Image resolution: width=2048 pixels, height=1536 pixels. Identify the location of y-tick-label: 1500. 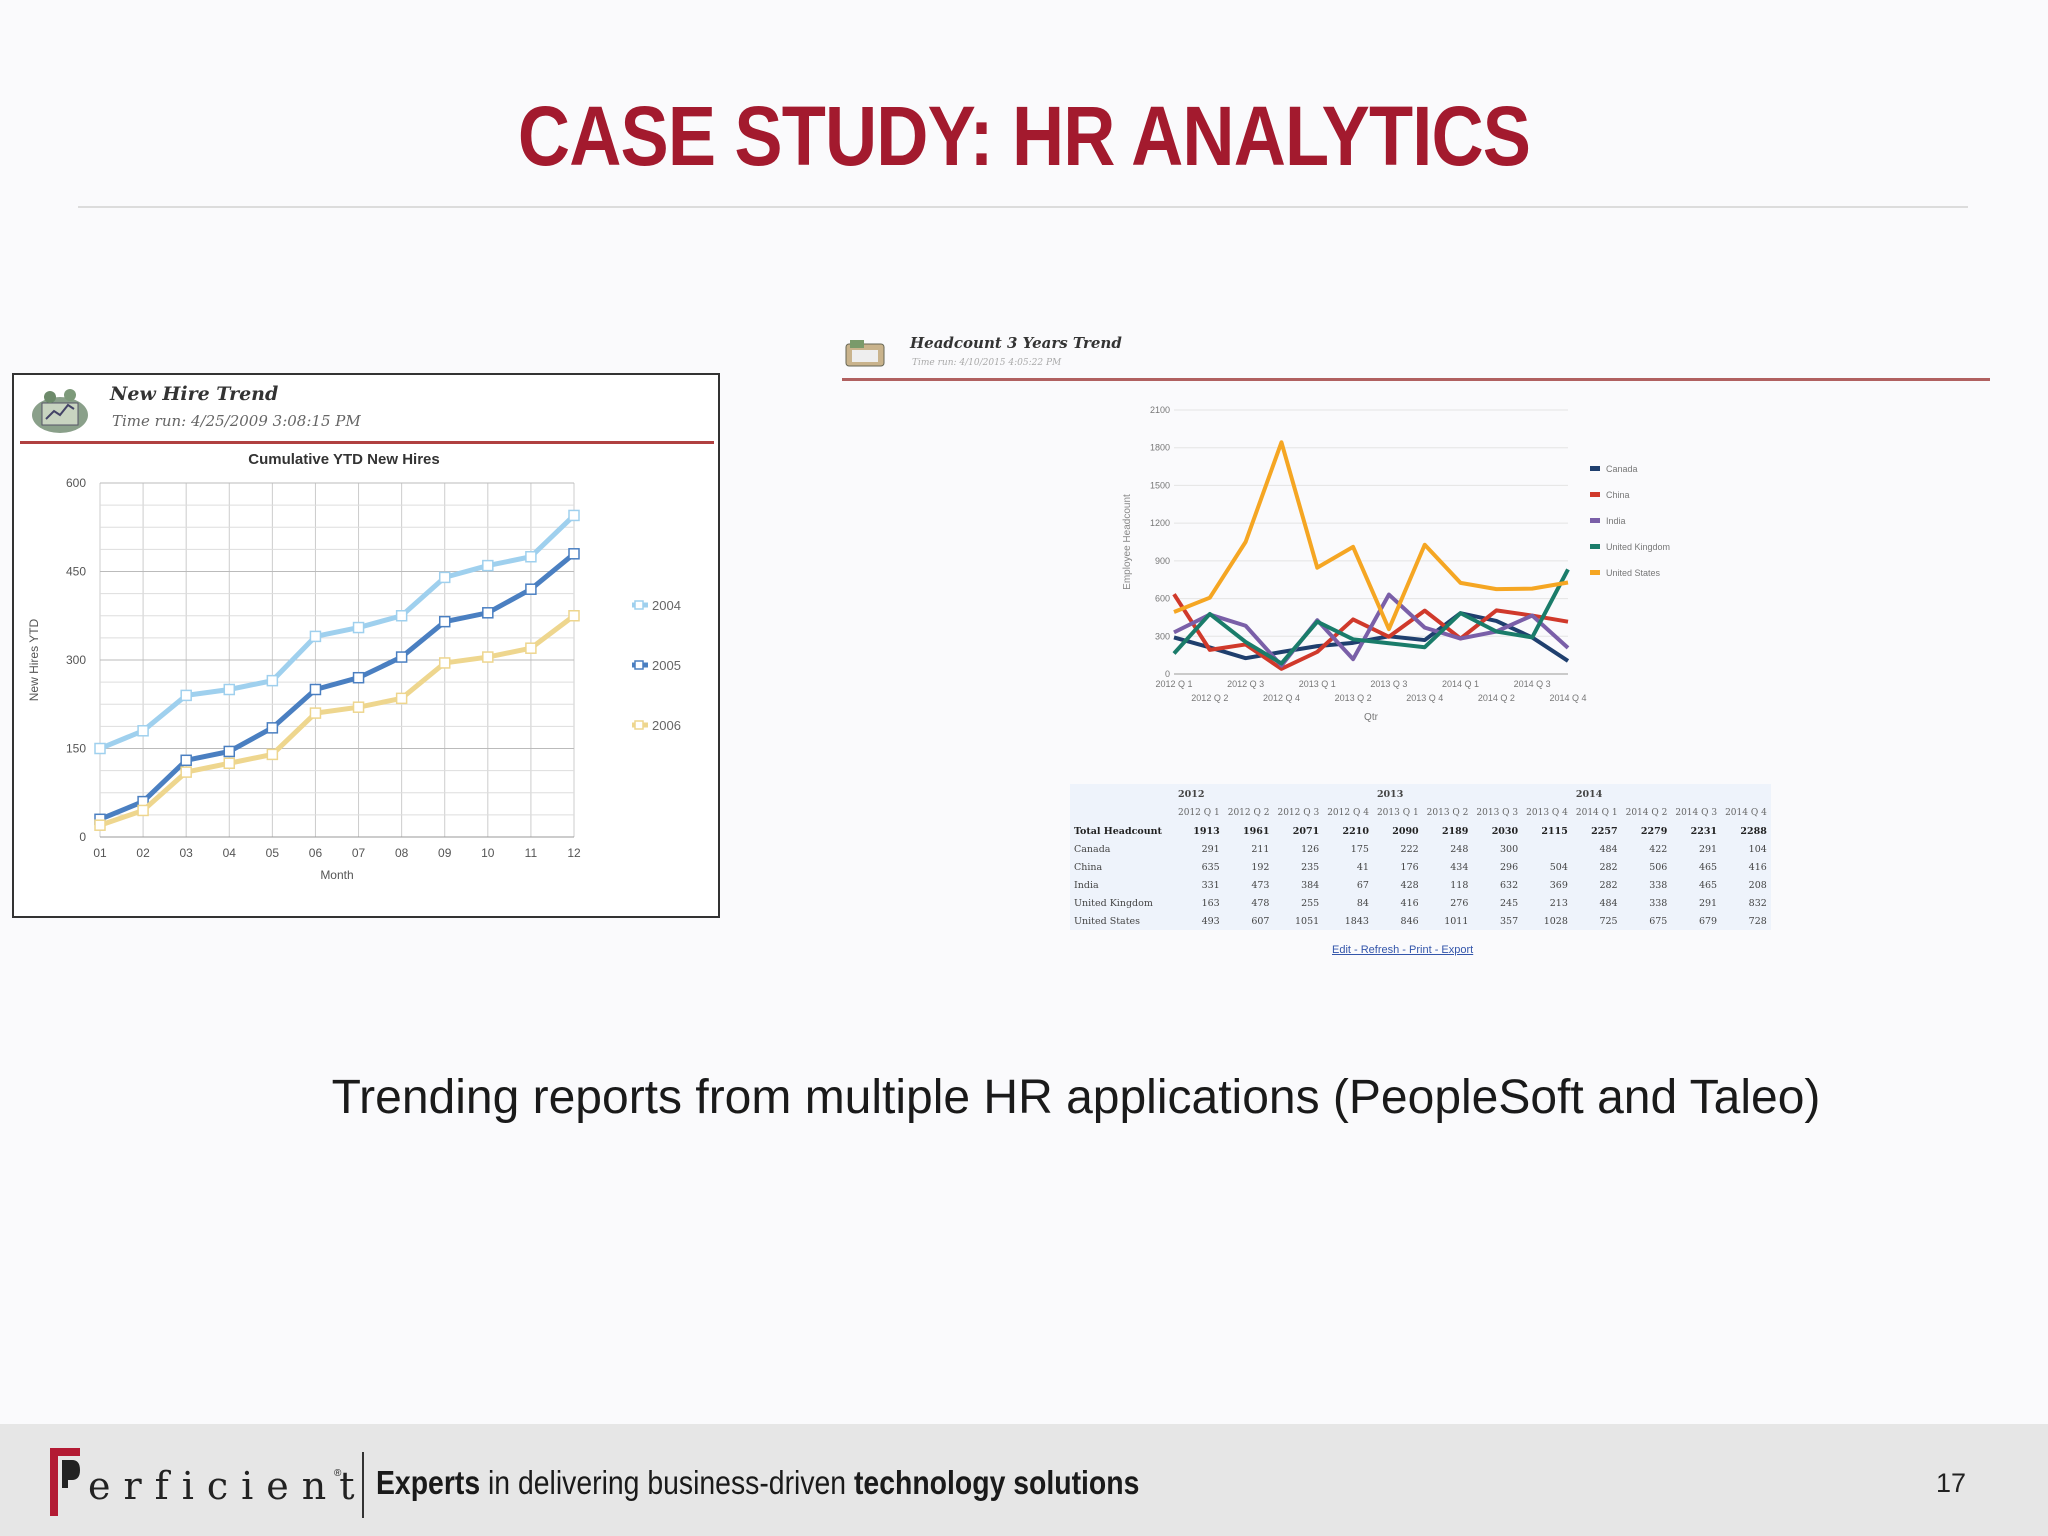
(1160, 485).